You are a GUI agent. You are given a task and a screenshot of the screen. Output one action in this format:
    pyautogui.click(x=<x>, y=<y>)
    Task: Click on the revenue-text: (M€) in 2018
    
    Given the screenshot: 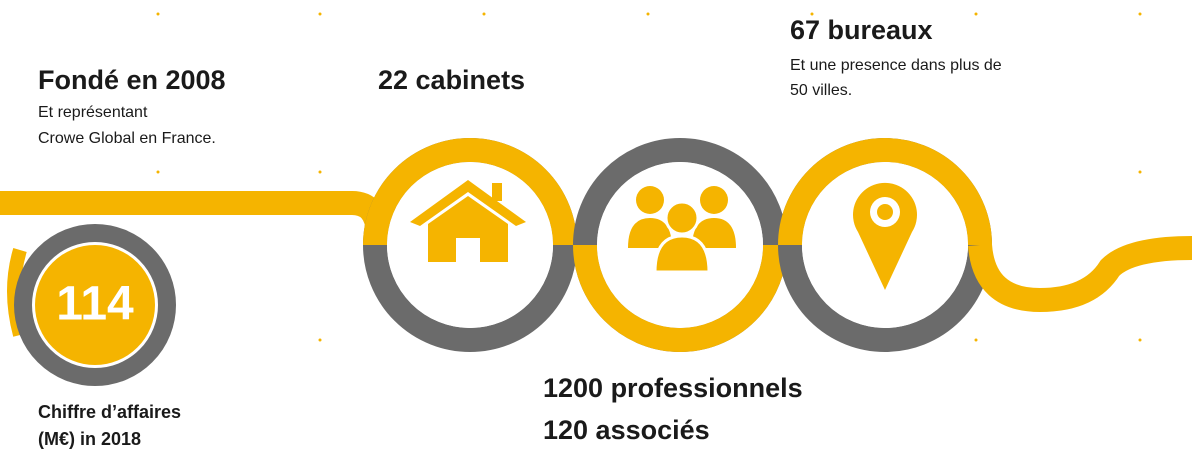 What is the action you would take?
    pyautogui.click(x=89, y=439)
    